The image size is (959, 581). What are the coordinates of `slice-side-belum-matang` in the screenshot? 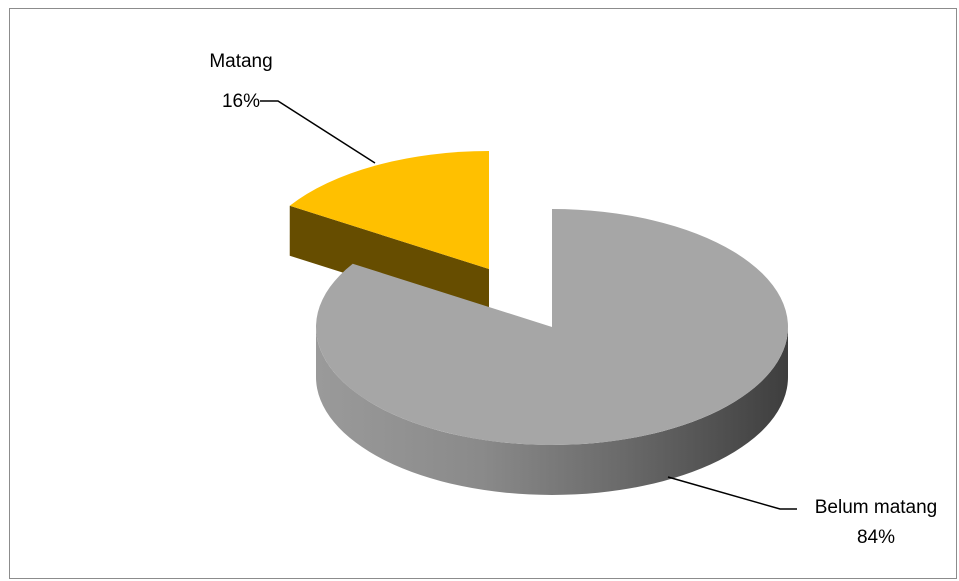 It's located at (552, 411).